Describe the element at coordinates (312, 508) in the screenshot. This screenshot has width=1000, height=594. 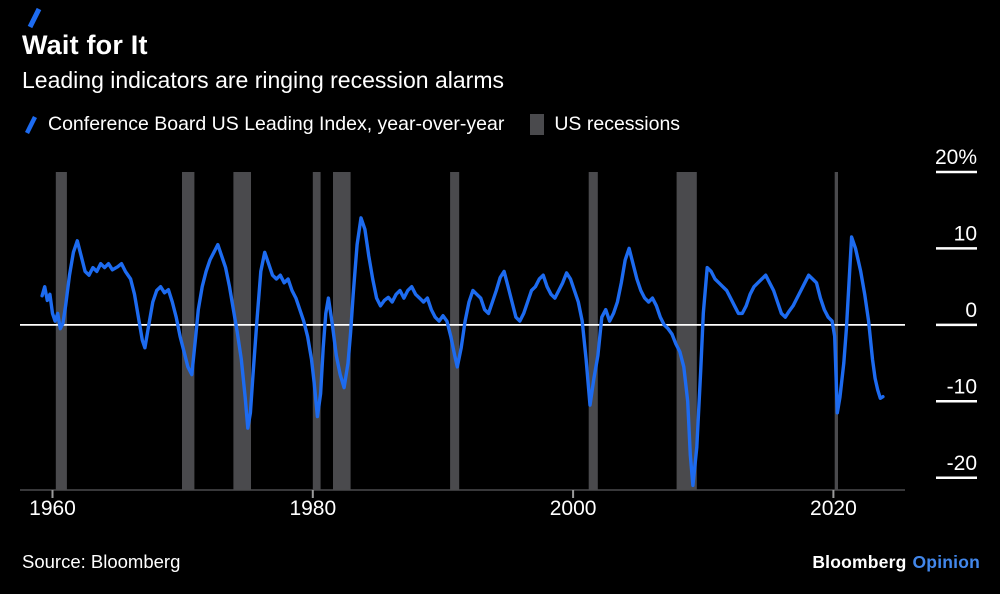
I see `x-tick-label: 1980` at that location.